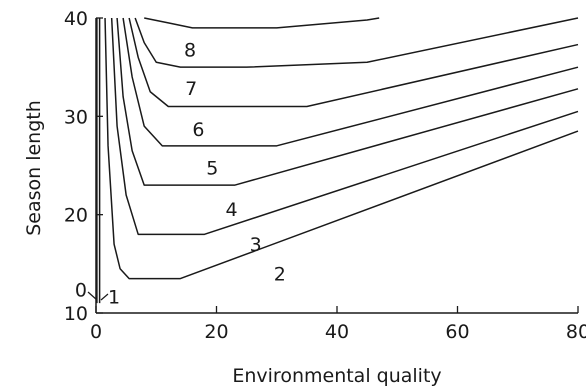 This screenshot has width=586, height=390. I want to click on y-tick-label: 10, so click(76, 314).